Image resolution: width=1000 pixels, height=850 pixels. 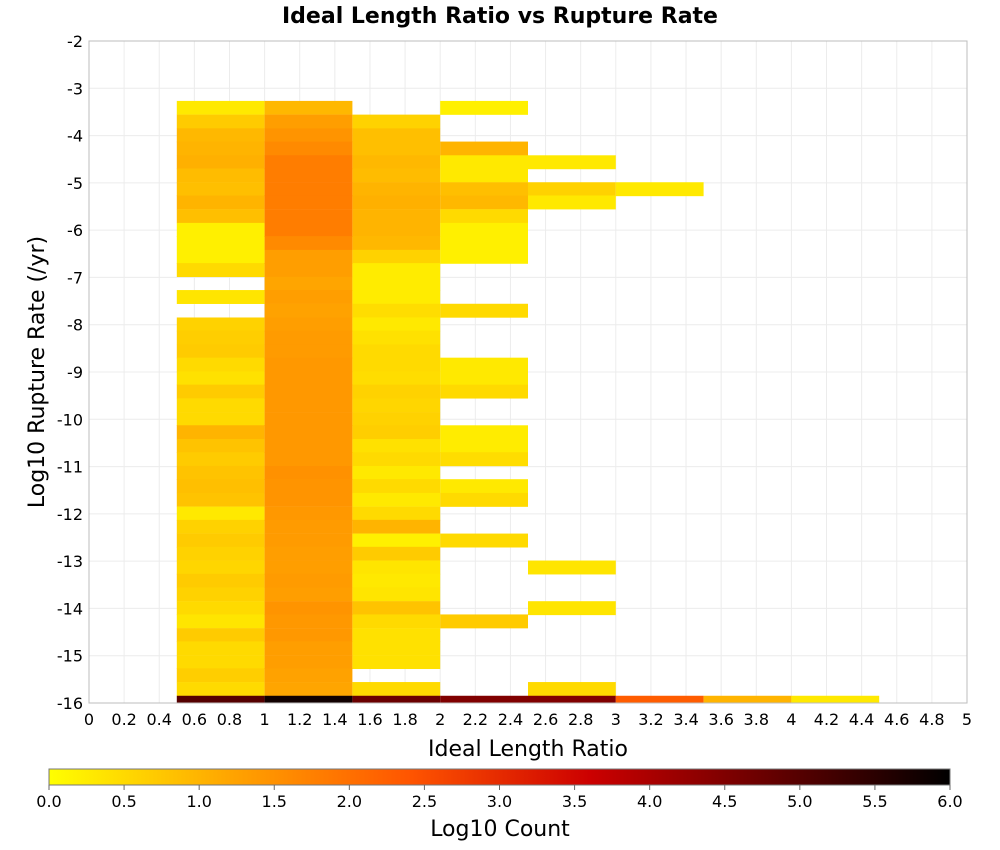 I want to click on colorbar-tick-label: 3.0, so click(x=499, y=801).